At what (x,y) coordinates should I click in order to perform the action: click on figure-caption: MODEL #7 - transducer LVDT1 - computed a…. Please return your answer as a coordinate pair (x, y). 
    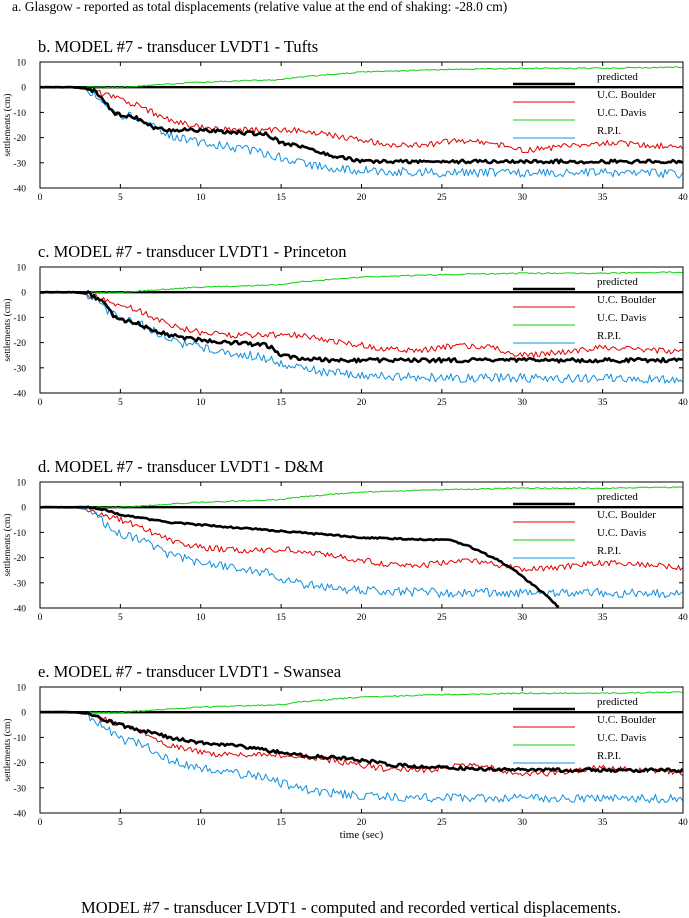
    Looking at the image, I should click on (351, 907).